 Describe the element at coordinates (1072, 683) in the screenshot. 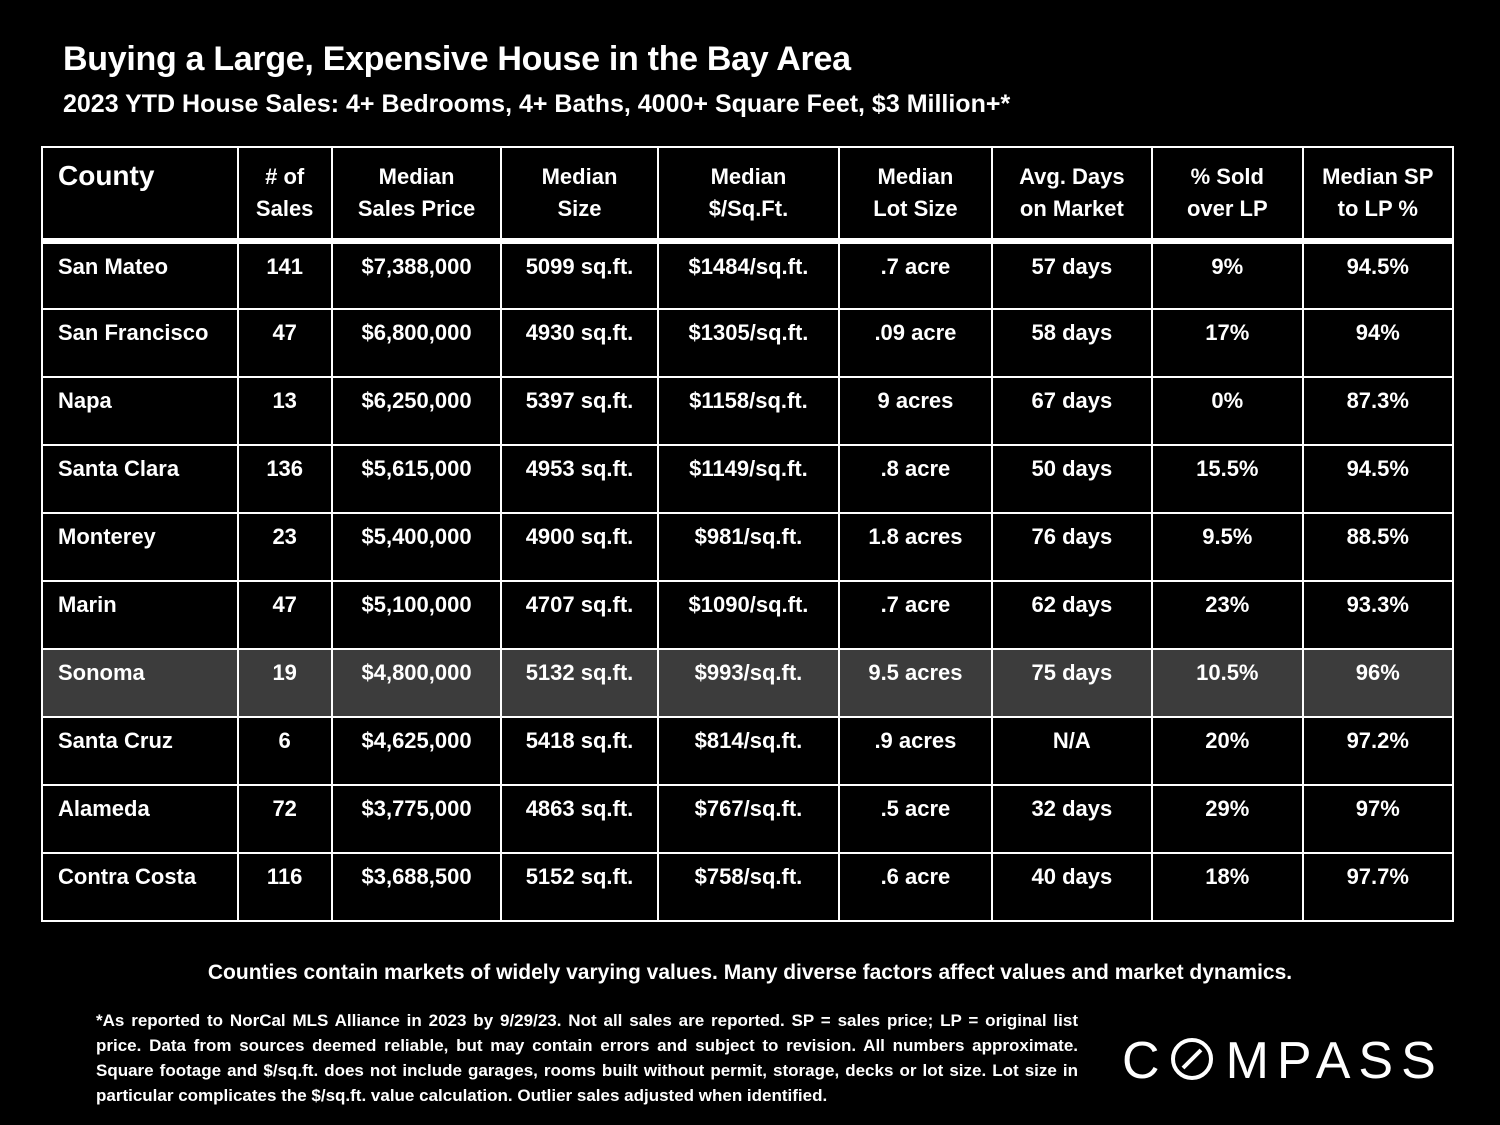

I see `table-cell: 75 days` at that location.